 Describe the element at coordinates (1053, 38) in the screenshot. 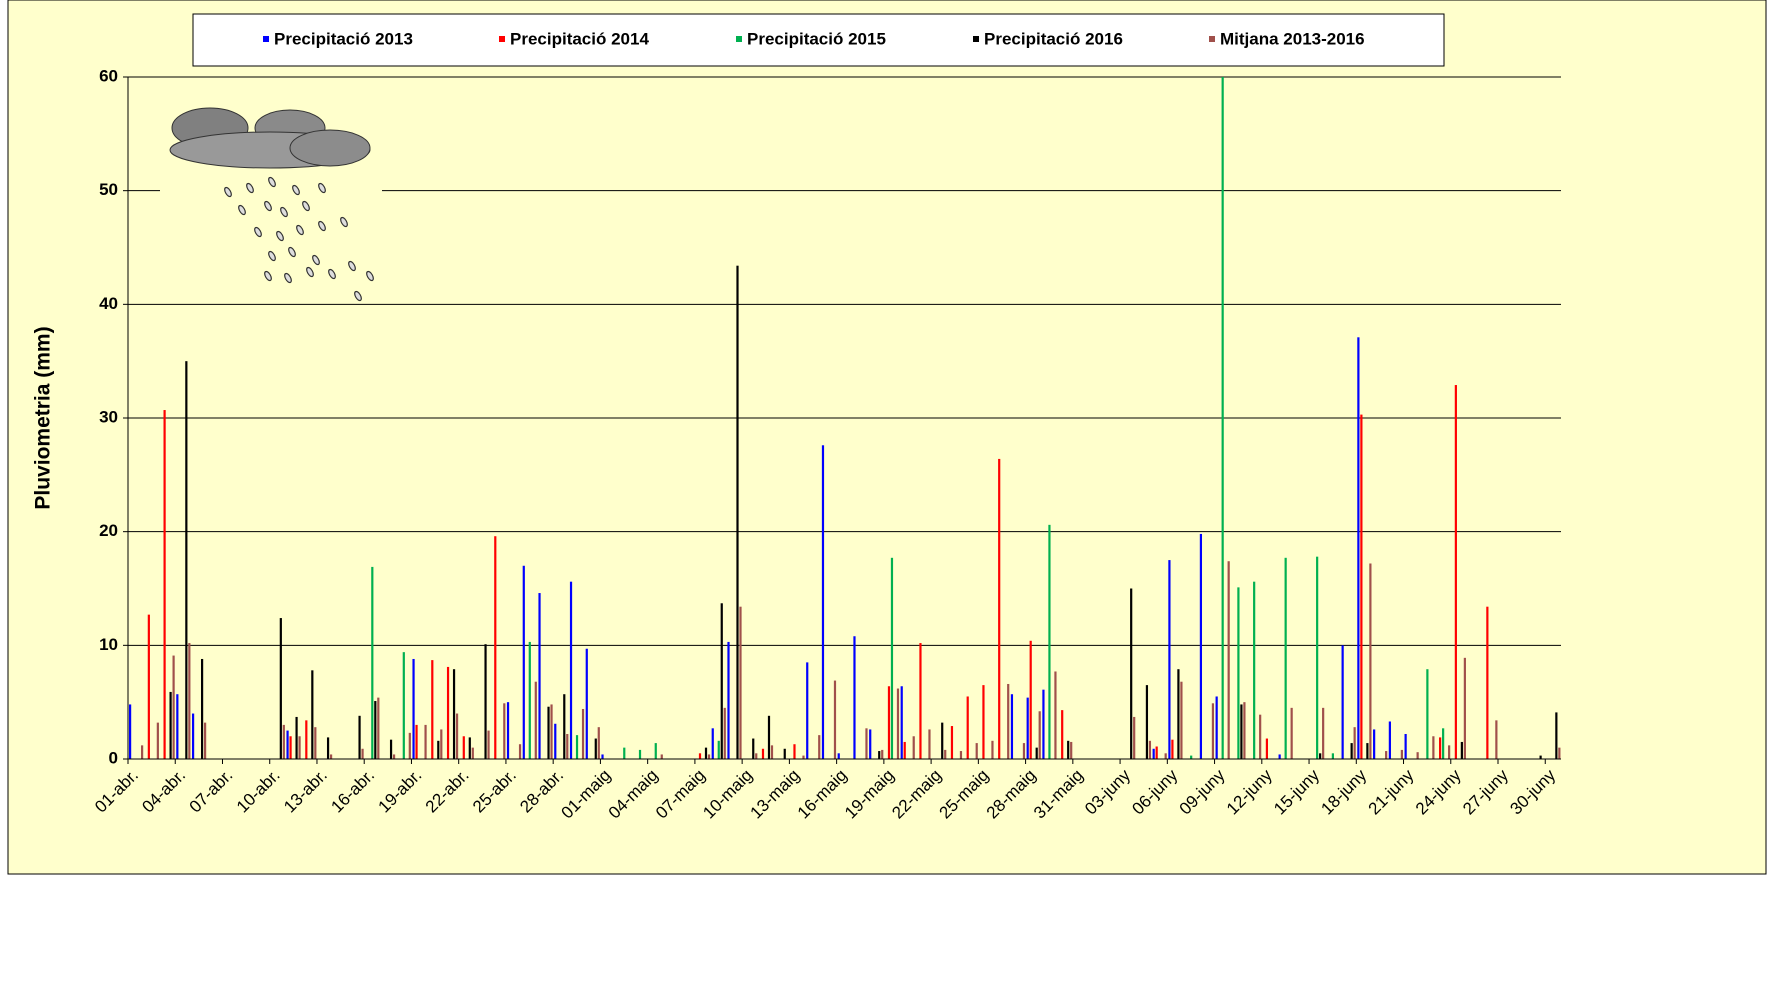

I see `legend-label: Precipitació 2016` at that location.